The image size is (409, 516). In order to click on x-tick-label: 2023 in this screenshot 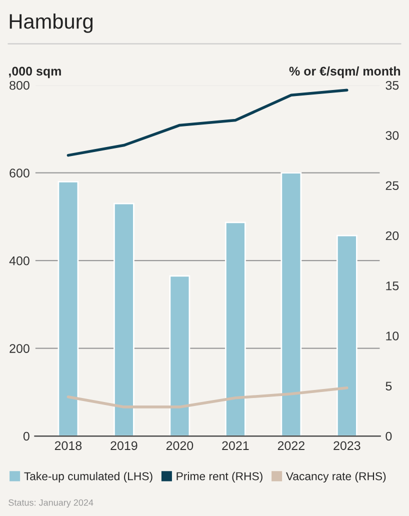, I will do `click(347, 445)`.